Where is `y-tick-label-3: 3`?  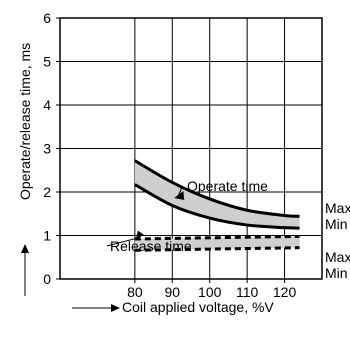 y-tick-label-3: 3 is located at coordinates (47, 149).